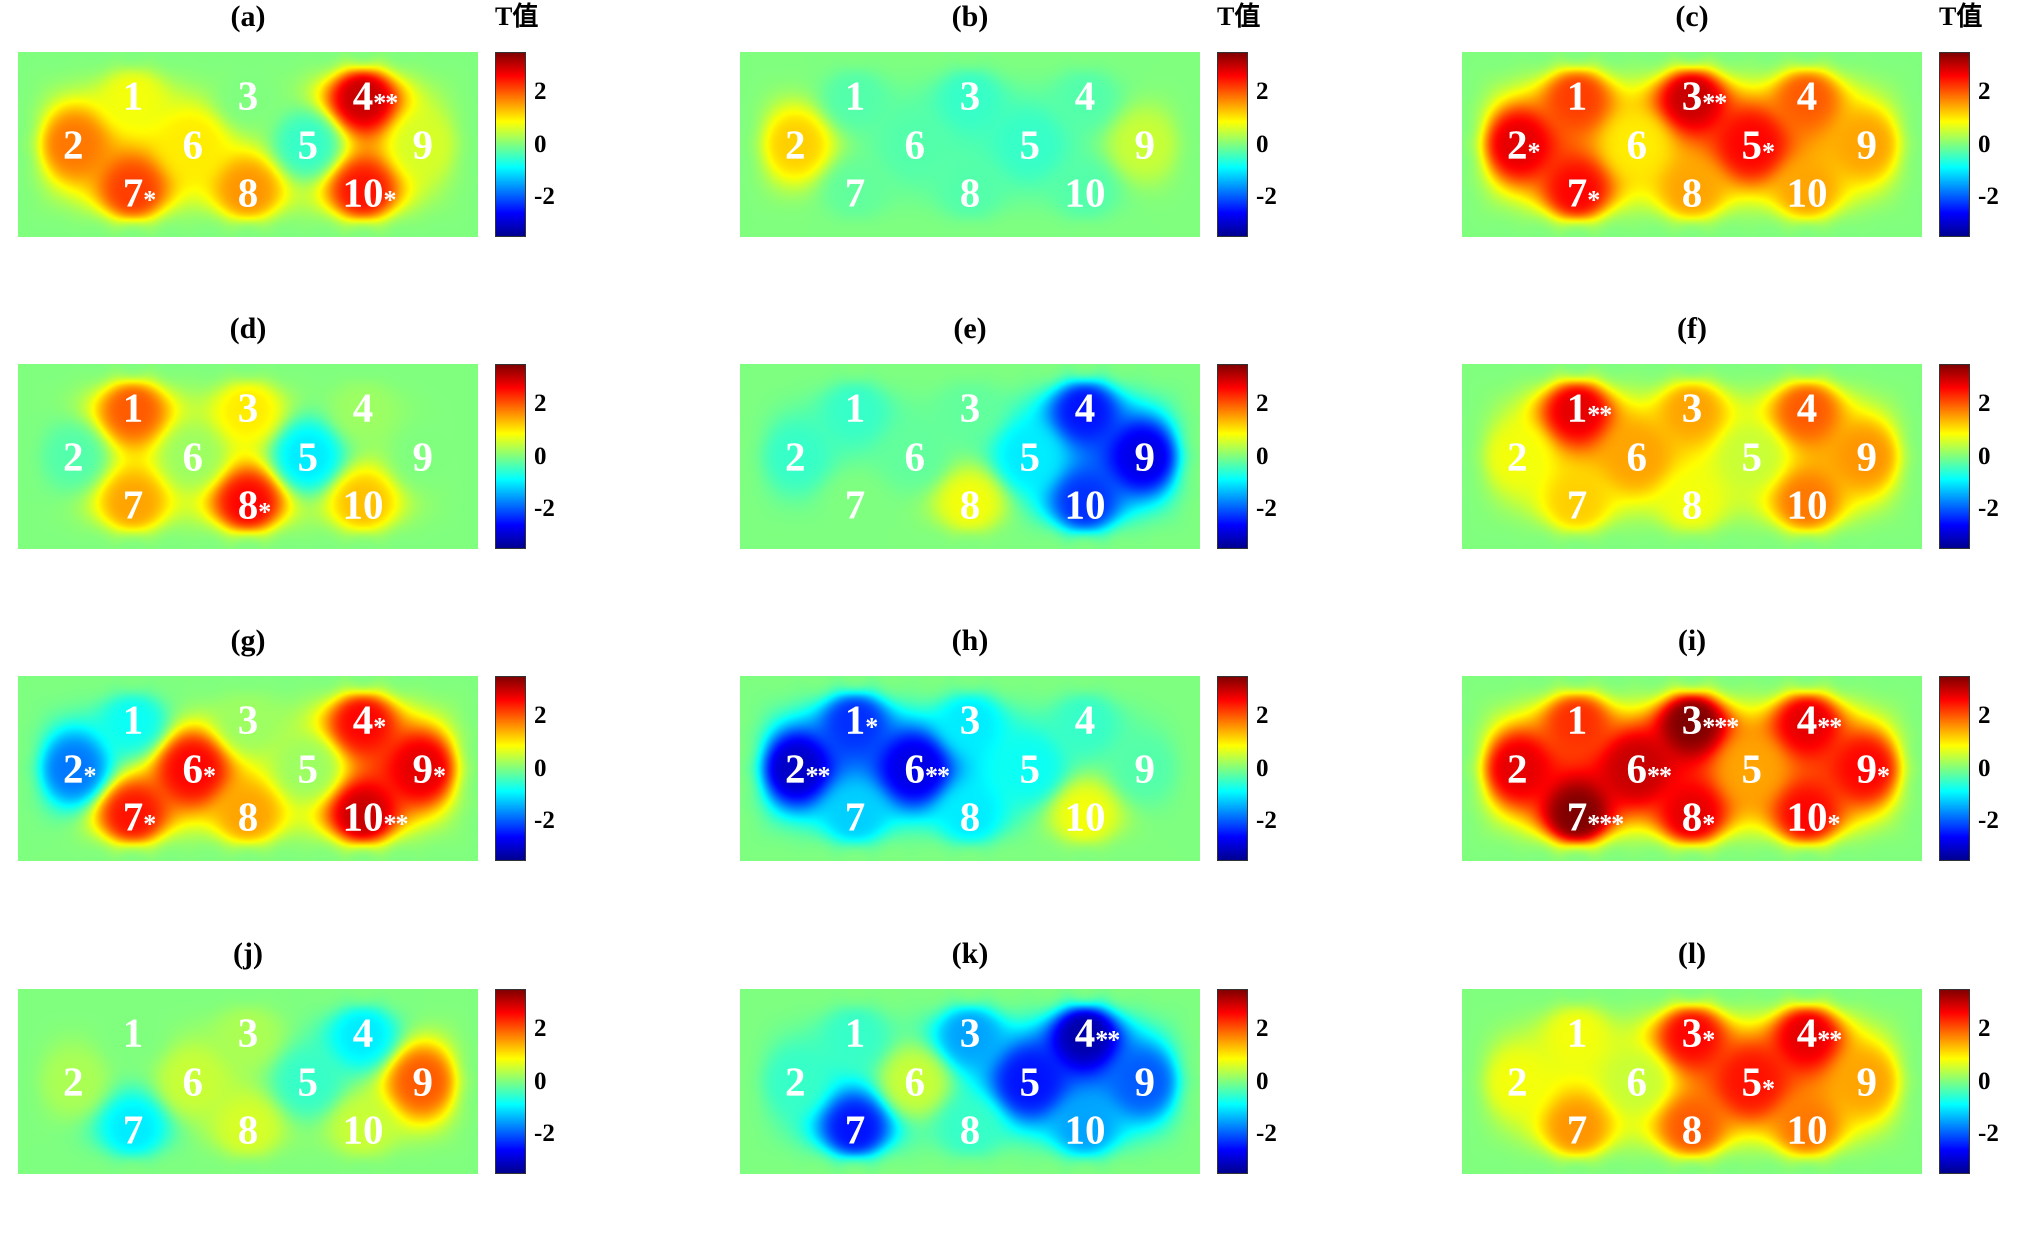  Describe the element at coordinates (248, 768) in the screenshot. I see `topomap-heatmap: 1 2* 3 4* 5 6* 7* 8 9* 10**` at that location.